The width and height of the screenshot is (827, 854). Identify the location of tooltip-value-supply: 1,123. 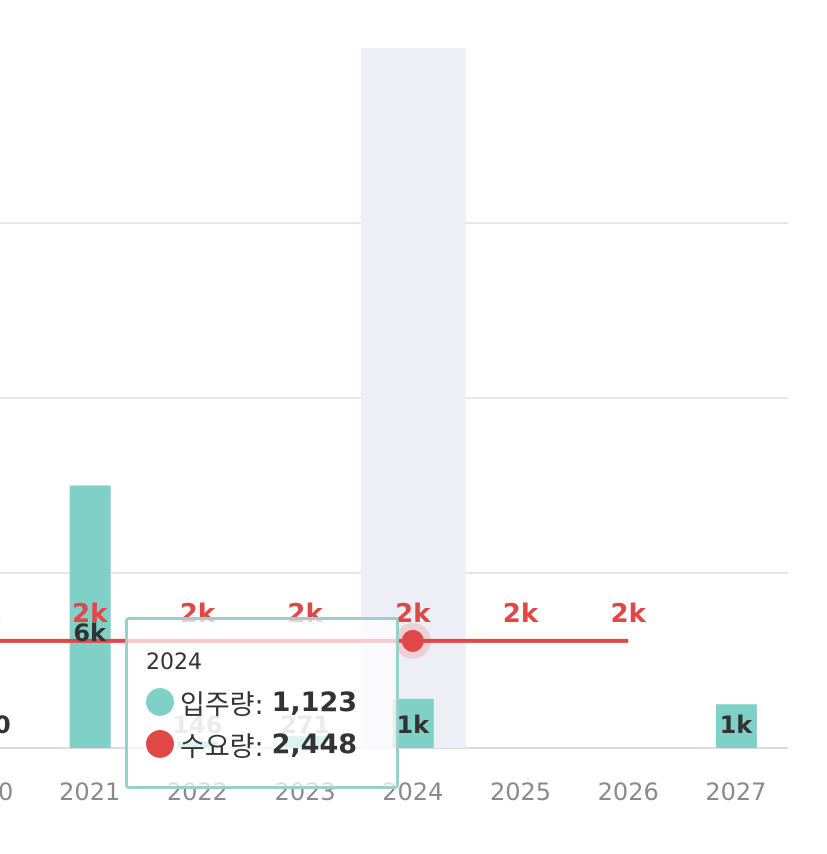
(314, 702).